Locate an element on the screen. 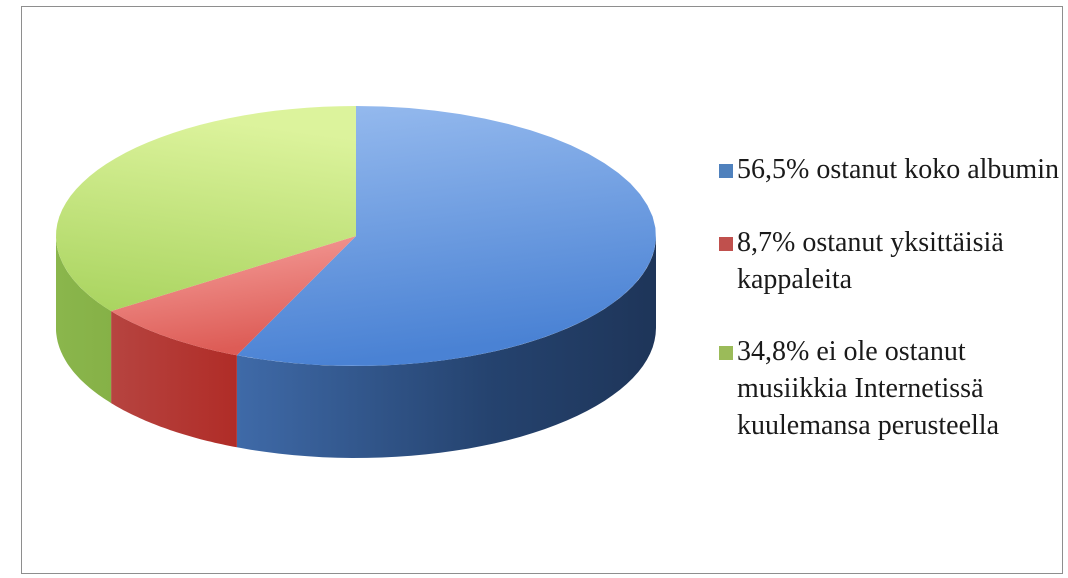 Image resolution: width=1068 pixels, height=578 pixels. slice-ei-ostanut-side is located at coordinates (84, 320).